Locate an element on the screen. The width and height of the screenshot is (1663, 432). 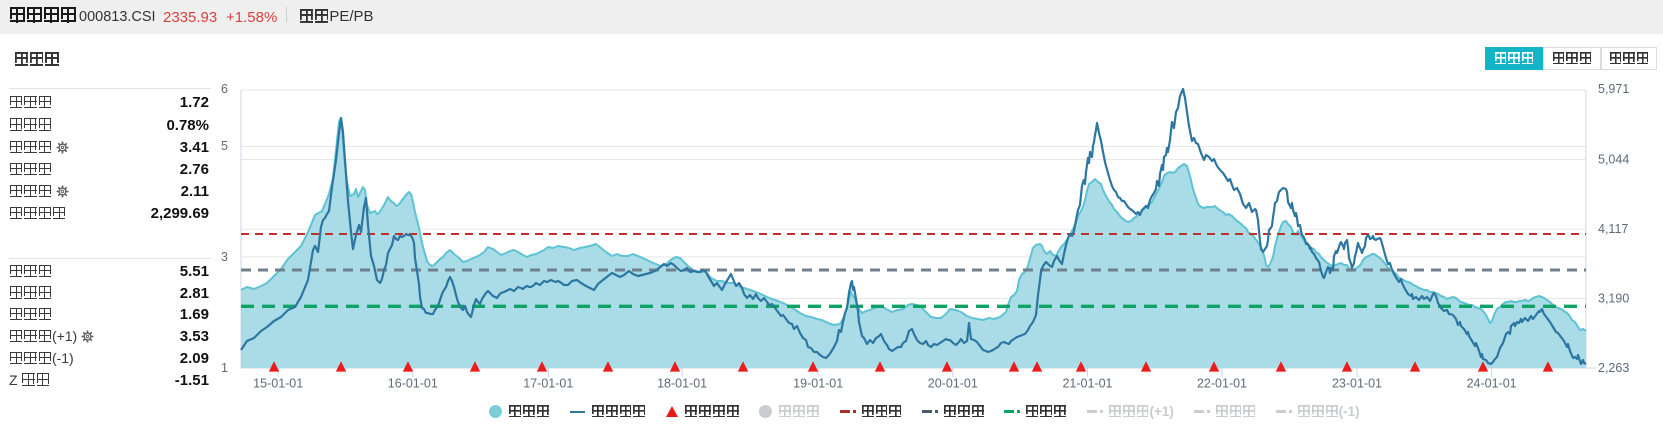
svg-text: 15-01-01 is located at coordinates (278, 384).